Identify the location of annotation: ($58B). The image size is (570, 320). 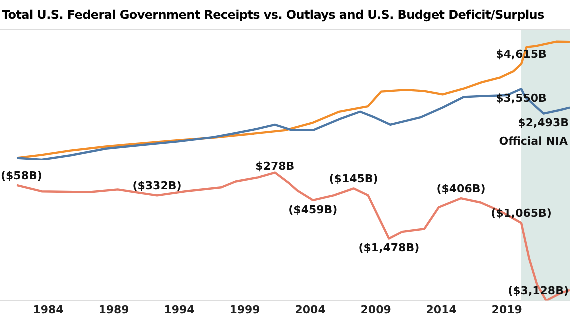
(21, 175).